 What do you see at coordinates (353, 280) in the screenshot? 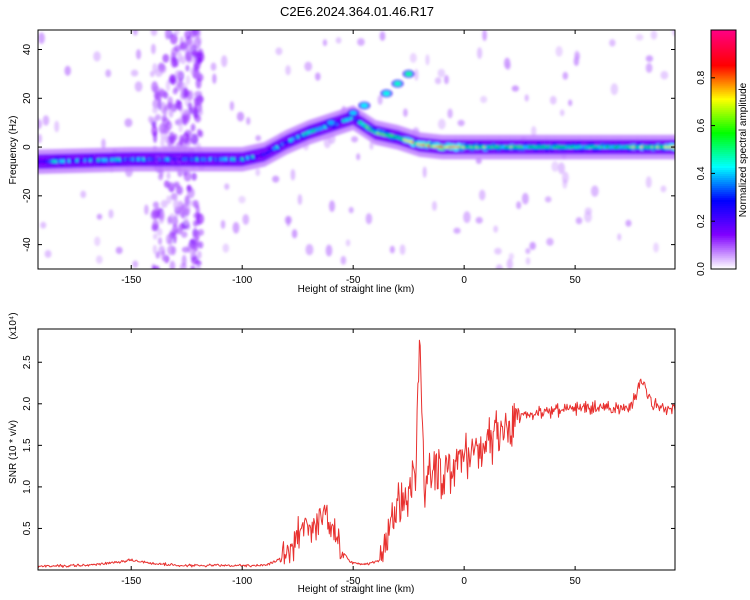
I see `spectrogram-x-tick-label: -50` at bounding box center [353, 280].